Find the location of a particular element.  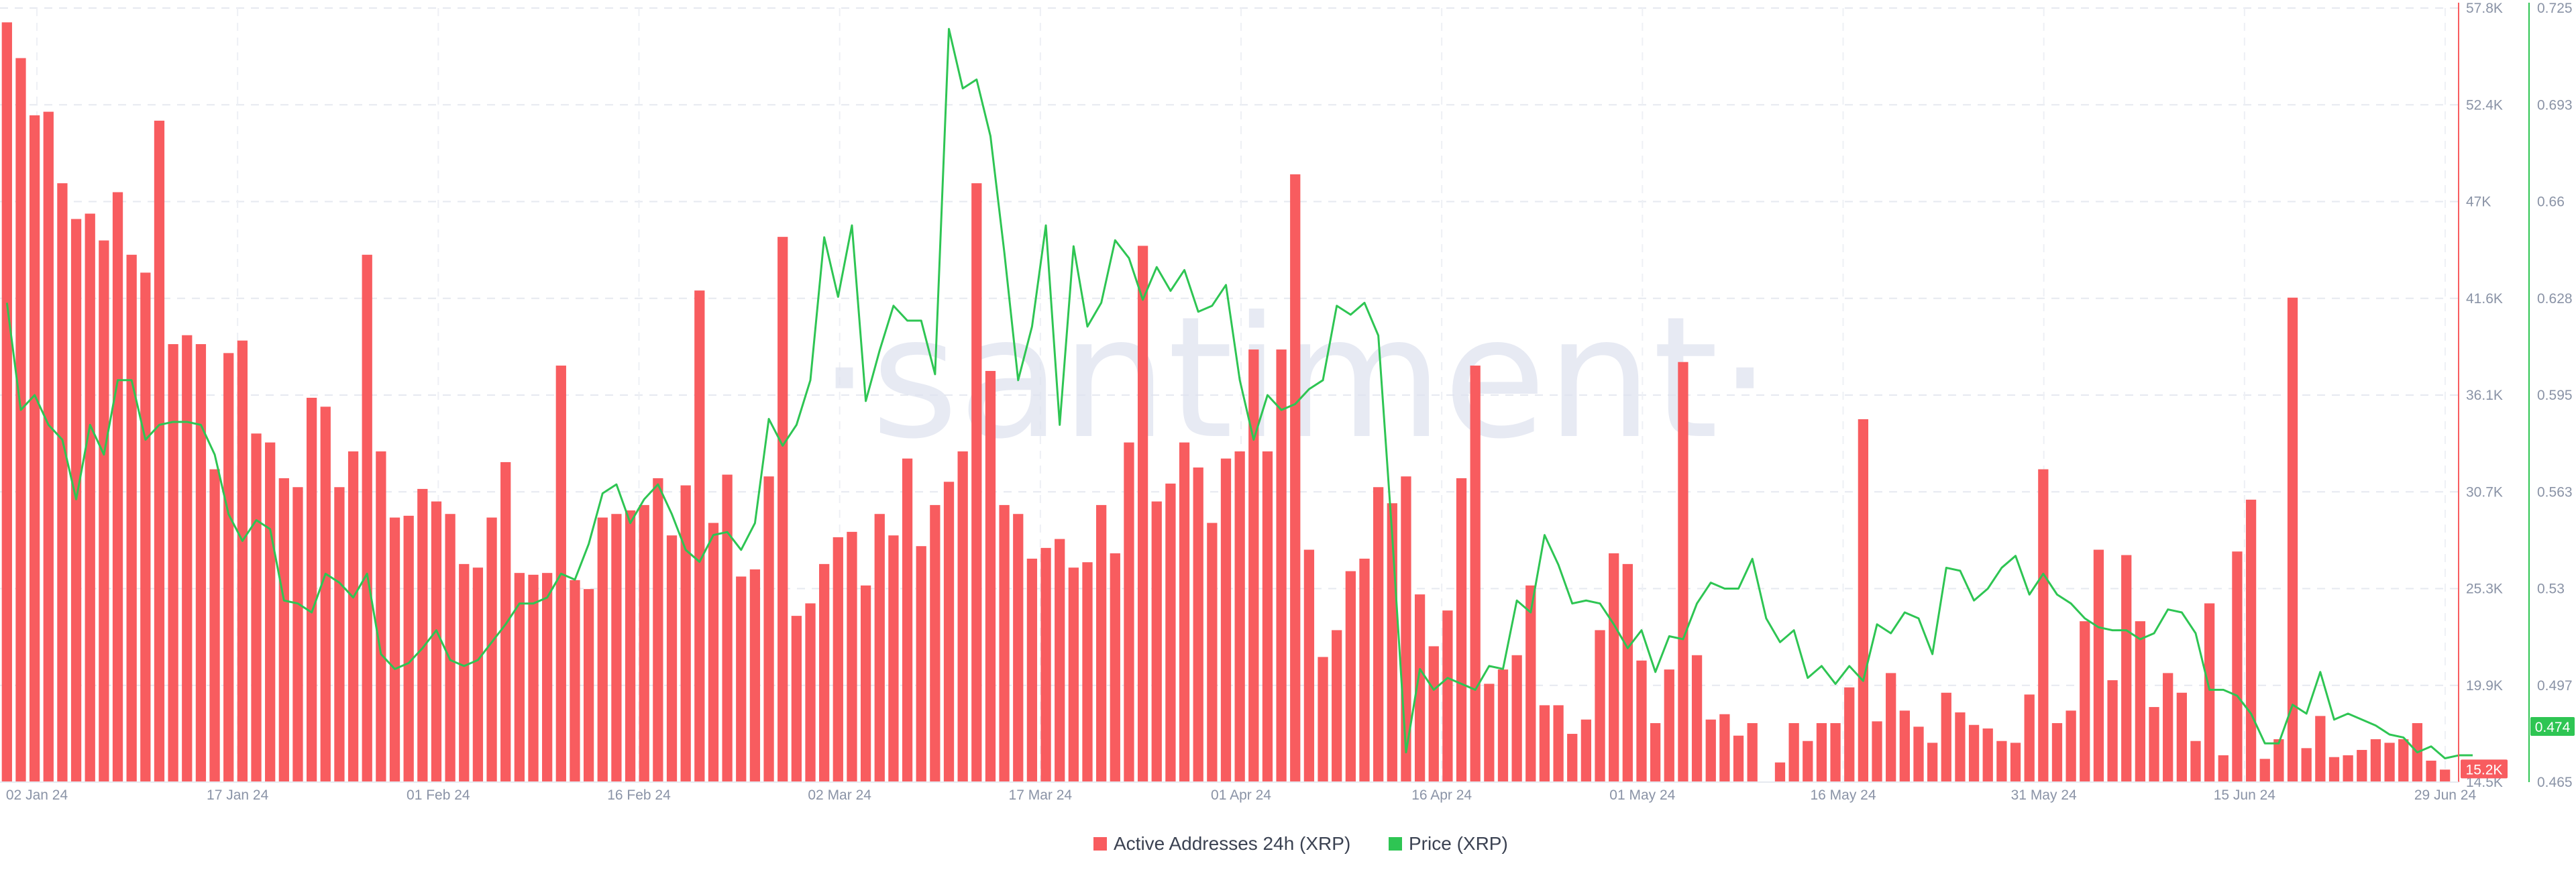

x-tick-label: 15 Jun 24 is located at coordinates (2245, 795).